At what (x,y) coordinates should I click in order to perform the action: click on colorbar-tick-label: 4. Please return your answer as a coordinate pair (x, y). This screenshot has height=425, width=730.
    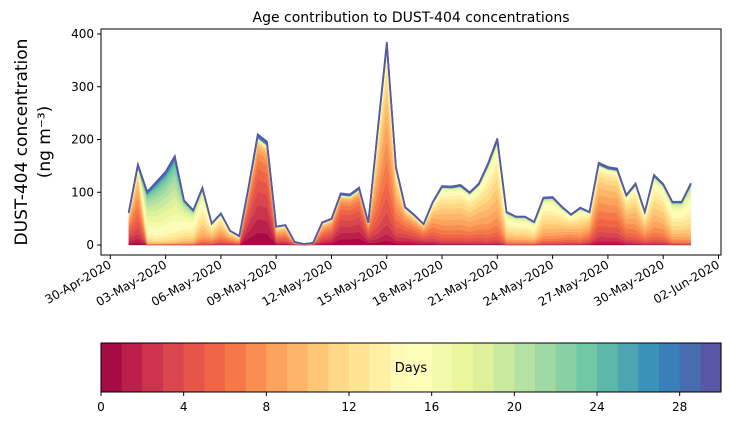
    Looking at the image, I should click on (184, 407).